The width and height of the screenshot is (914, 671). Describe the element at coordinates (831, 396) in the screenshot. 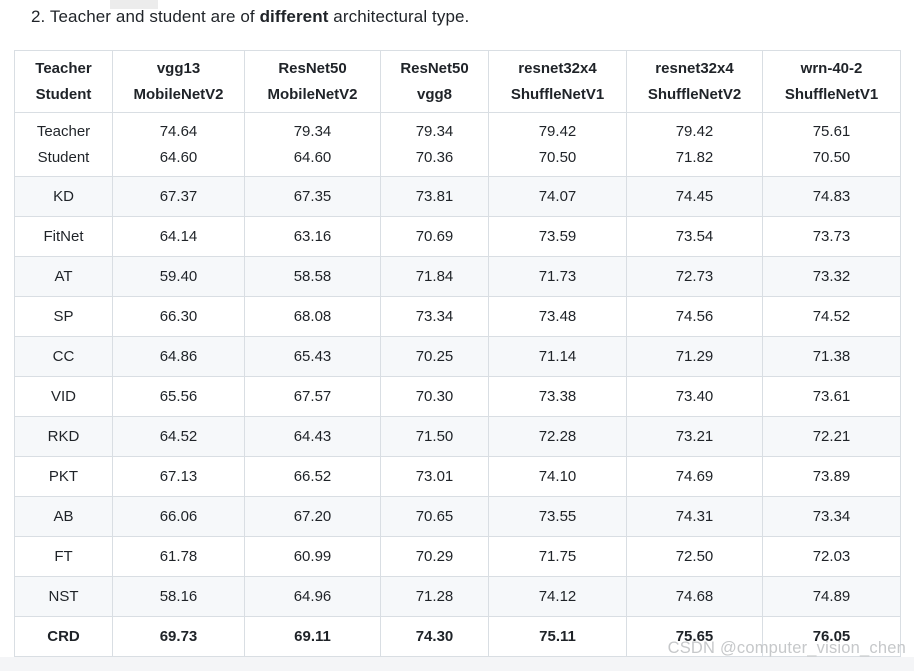

I see `value-cell: 73.61` at that location.